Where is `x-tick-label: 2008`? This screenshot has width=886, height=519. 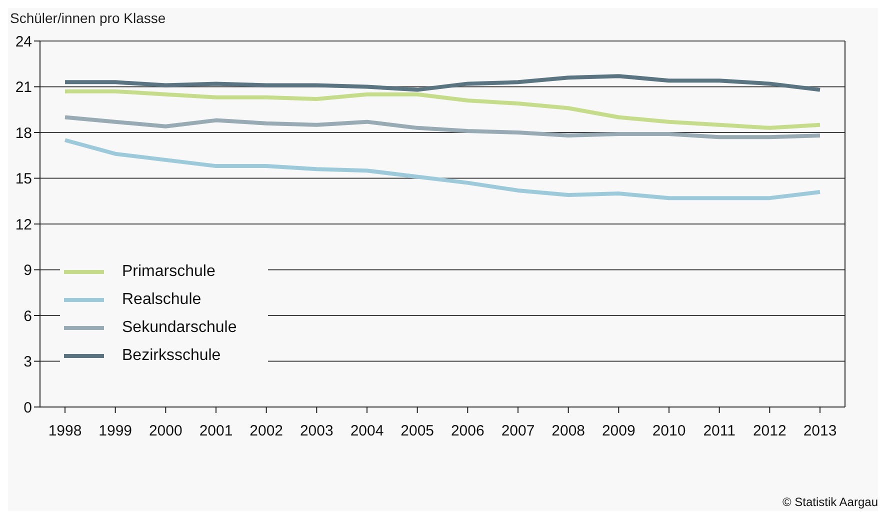 x-tick-label: 2008 is located at coordinates (569, 431).